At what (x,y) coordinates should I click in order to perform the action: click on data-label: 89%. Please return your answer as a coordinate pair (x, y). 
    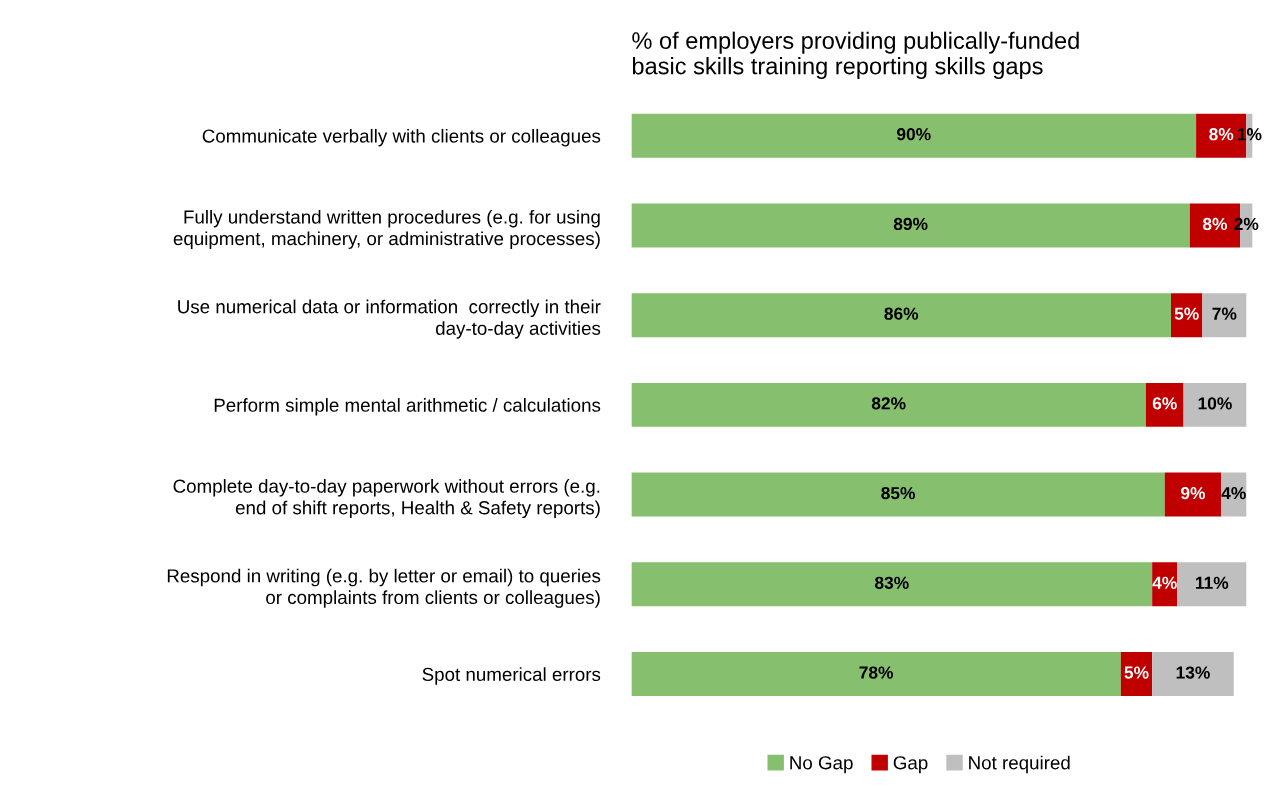
    Looking at the image, I should click on (910, 224).